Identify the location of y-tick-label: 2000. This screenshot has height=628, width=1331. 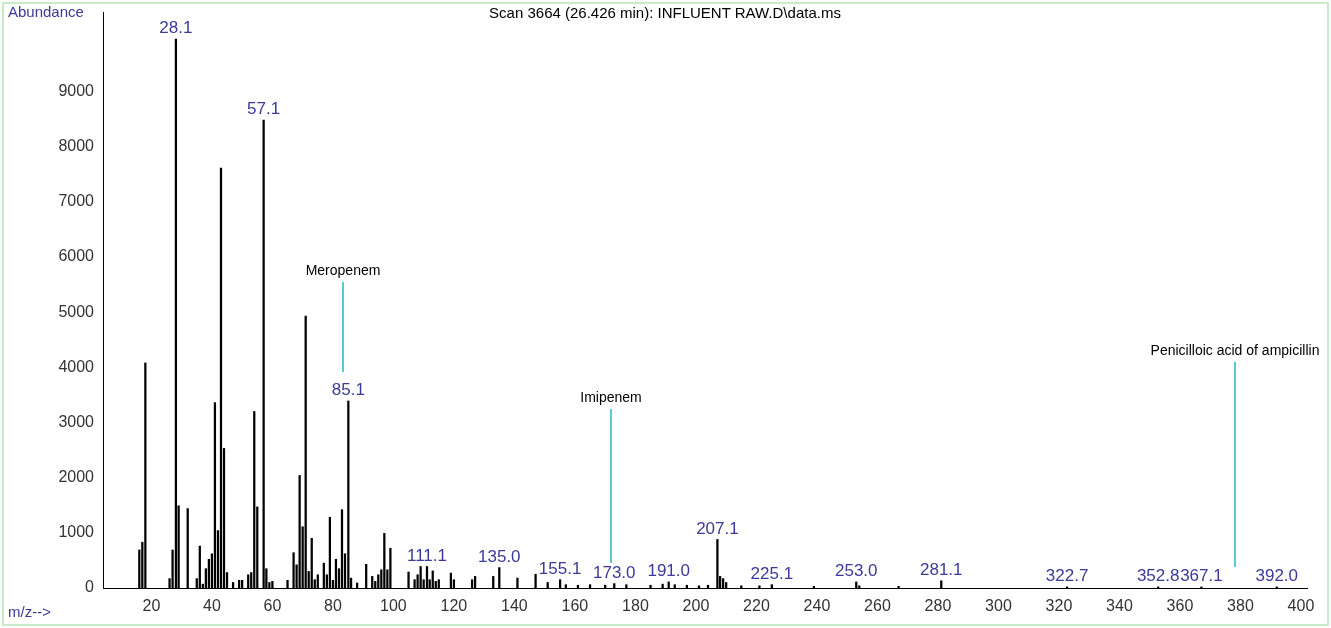
(76, 477).